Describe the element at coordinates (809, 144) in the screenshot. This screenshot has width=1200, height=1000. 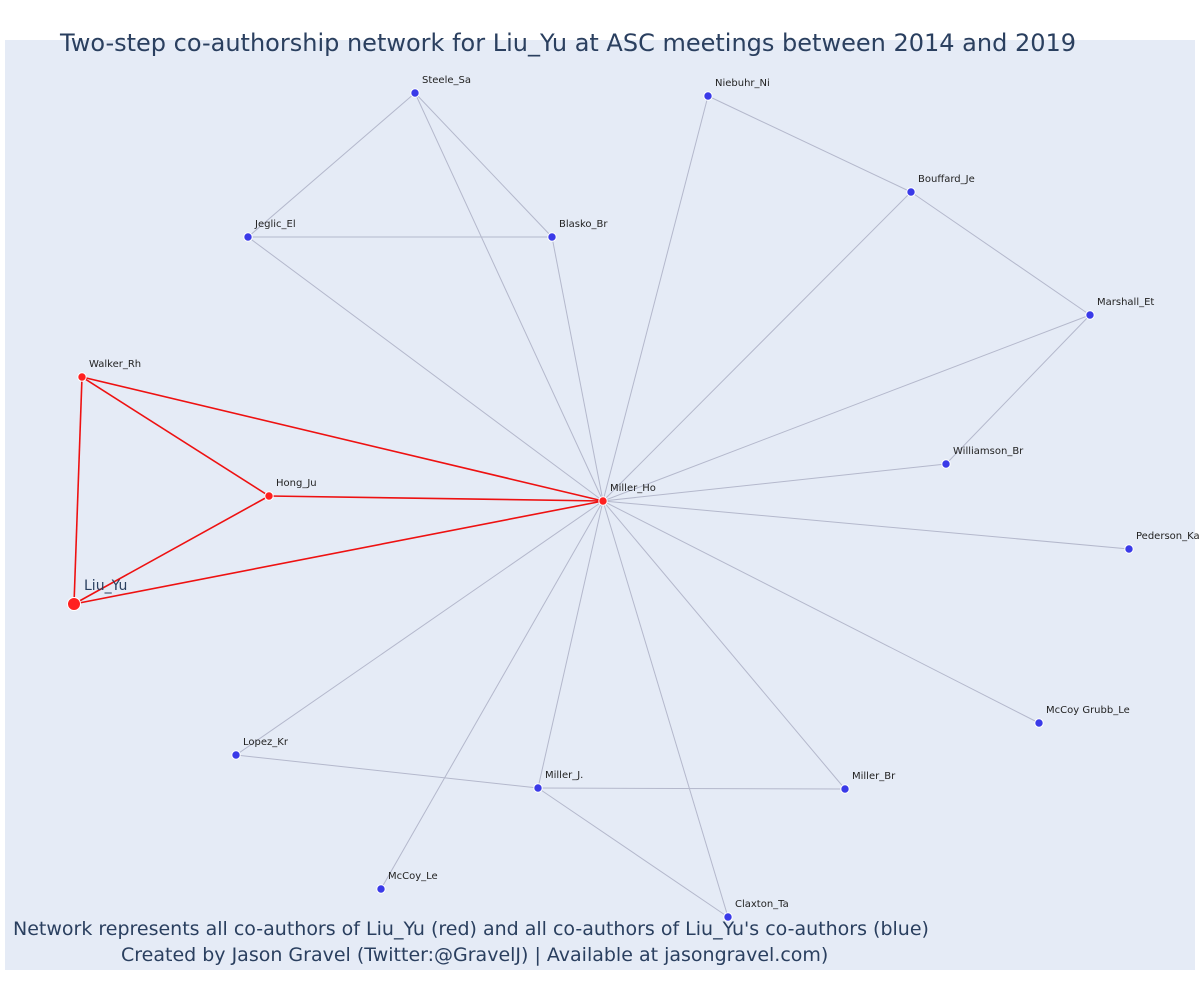
I see `edge-niebuhr-ni-bouffard-je` at that location.